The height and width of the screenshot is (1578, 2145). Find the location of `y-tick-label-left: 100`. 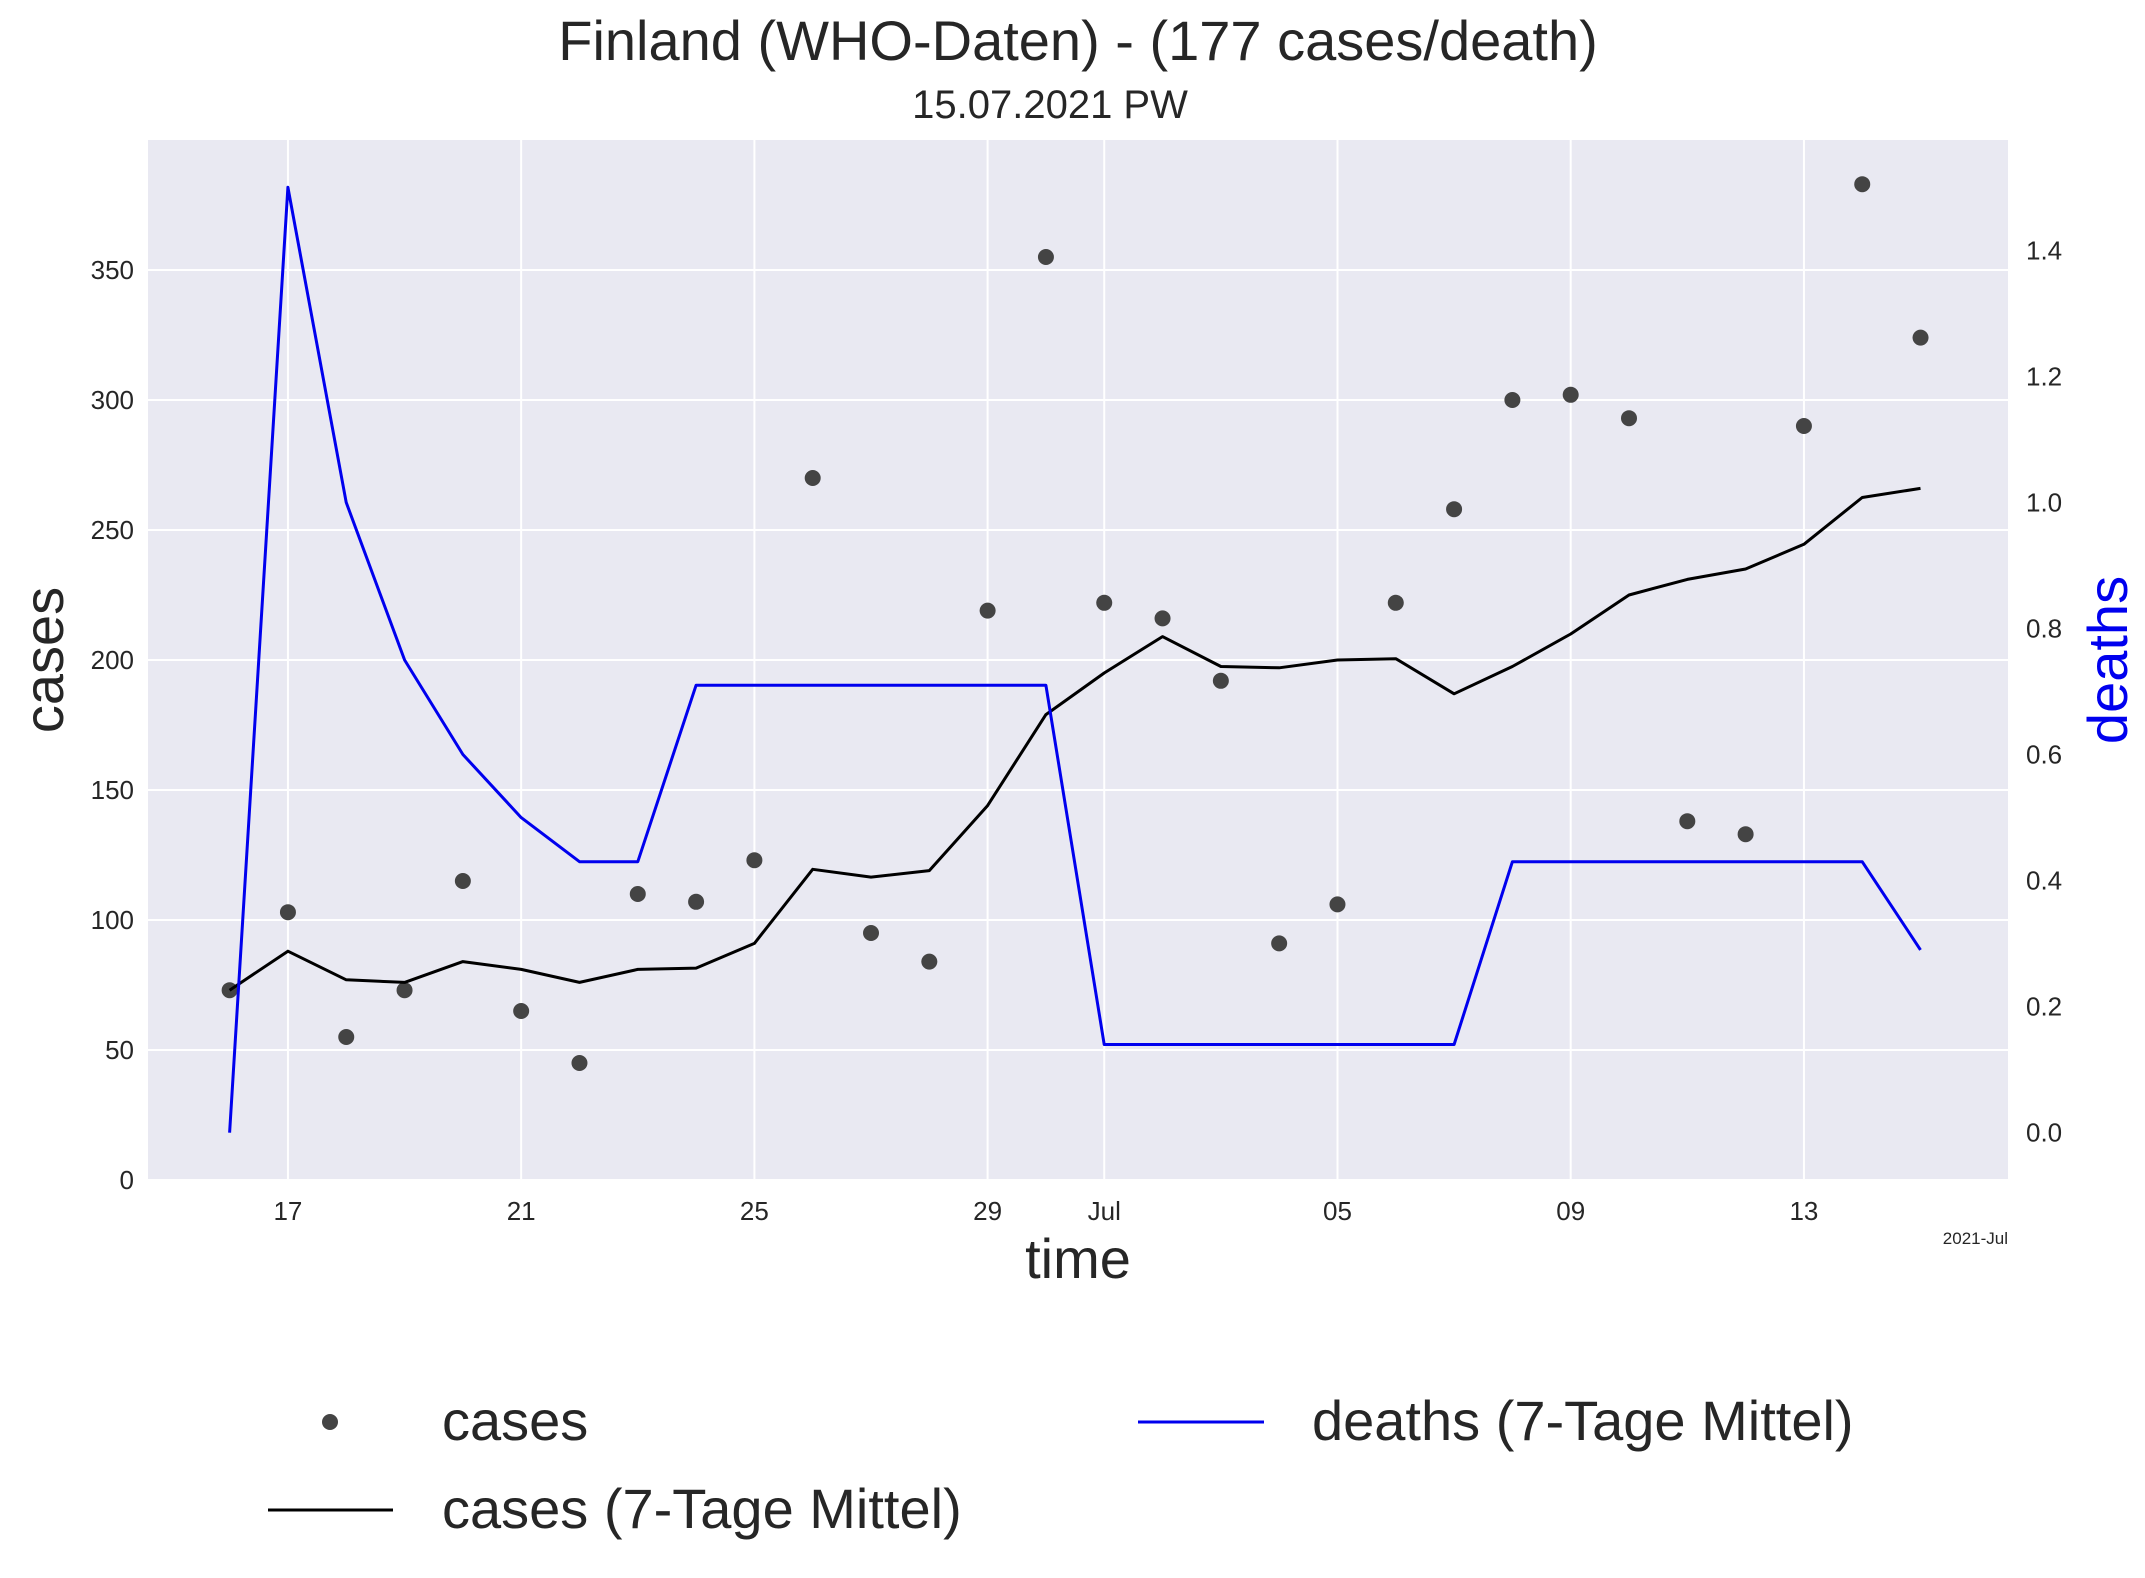

y-tick-label-left: 100 is located at coordinates (112, 920).